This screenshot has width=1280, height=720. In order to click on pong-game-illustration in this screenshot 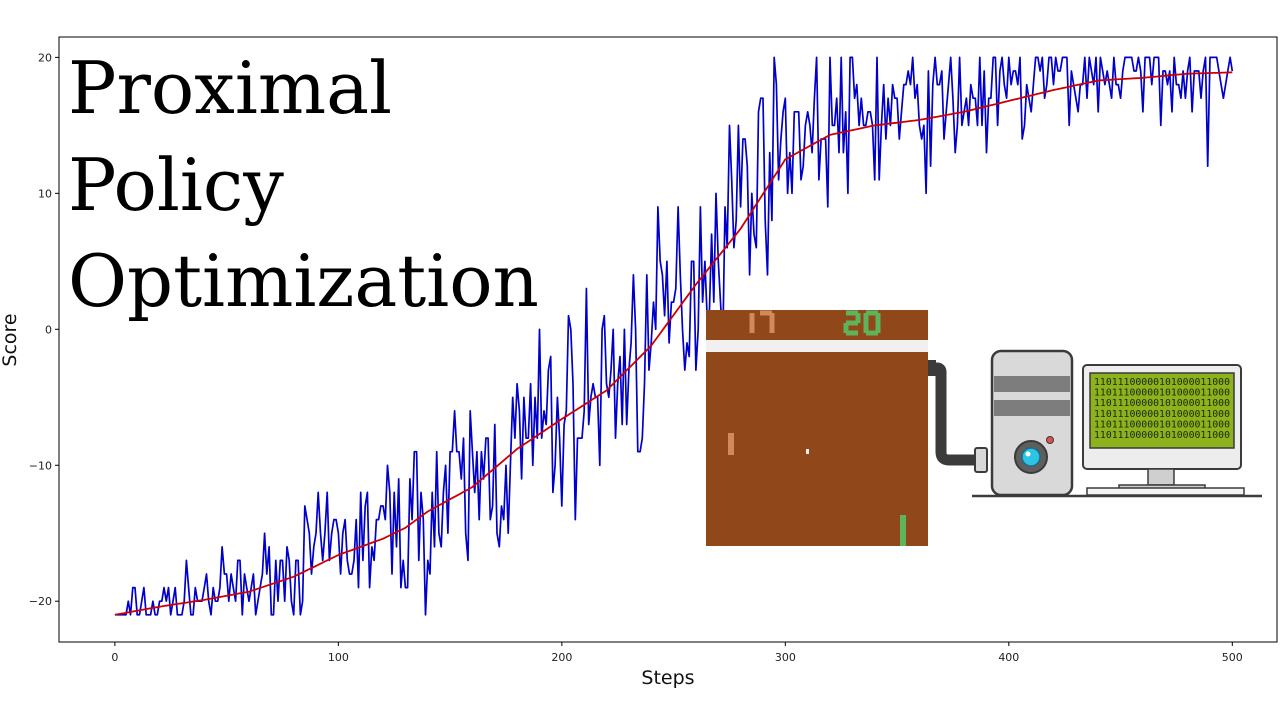, I will do `click(817, 428)`.